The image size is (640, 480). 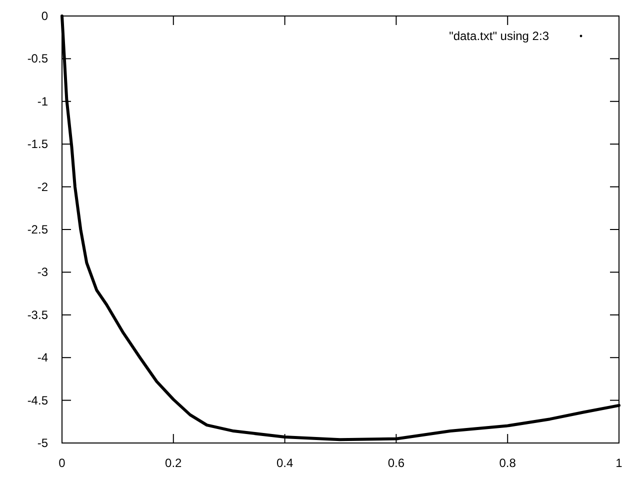 I want to click on y-tick-label: -1.5, so click(x=37, y=144).